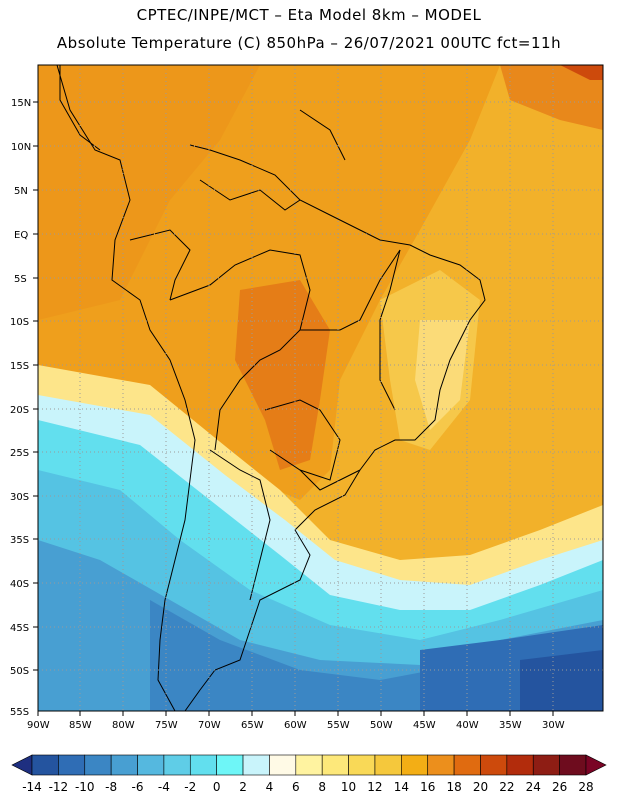 This screenshot has height=800, width=618. I want to click on lon-label: 50W, so click(381, 725).